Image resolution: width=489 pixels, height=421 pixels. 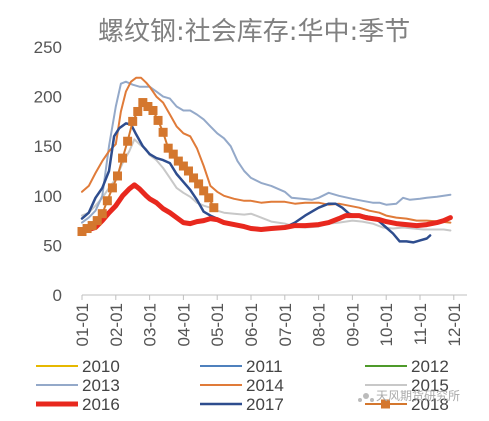 I want to click on y-axis: 0 50 100 150 200 250, so click(x=48, y=171).